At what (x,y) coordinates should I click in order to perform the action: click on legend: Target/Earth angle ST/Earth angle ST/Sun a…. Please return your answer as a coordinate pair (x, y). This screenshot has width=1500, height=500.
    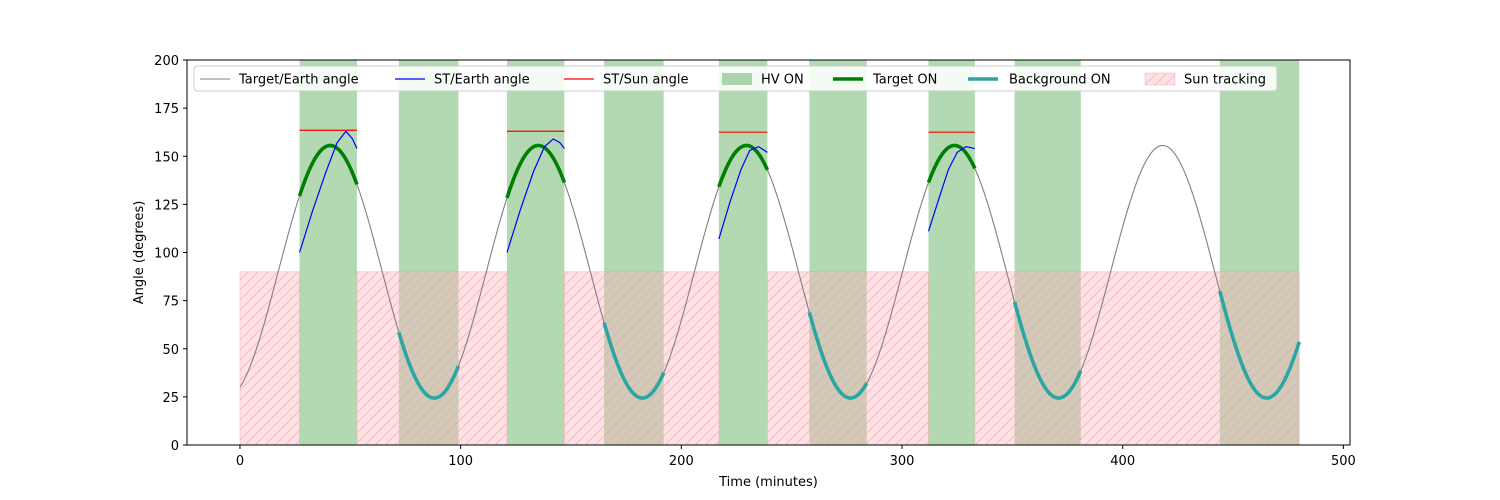
    Looking at the image, I should click on (735, 78).